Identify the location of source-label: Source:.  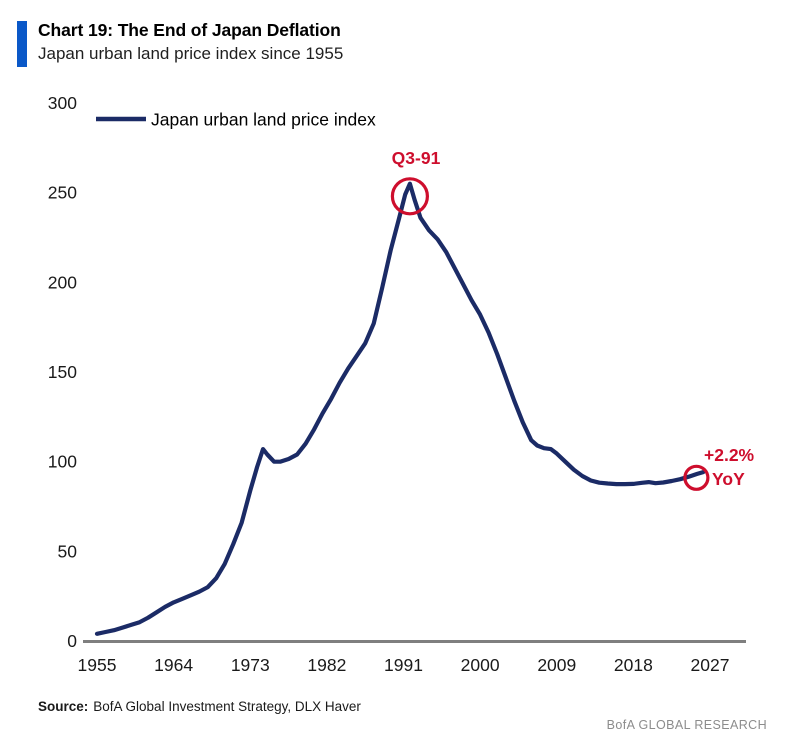
(63, 706).